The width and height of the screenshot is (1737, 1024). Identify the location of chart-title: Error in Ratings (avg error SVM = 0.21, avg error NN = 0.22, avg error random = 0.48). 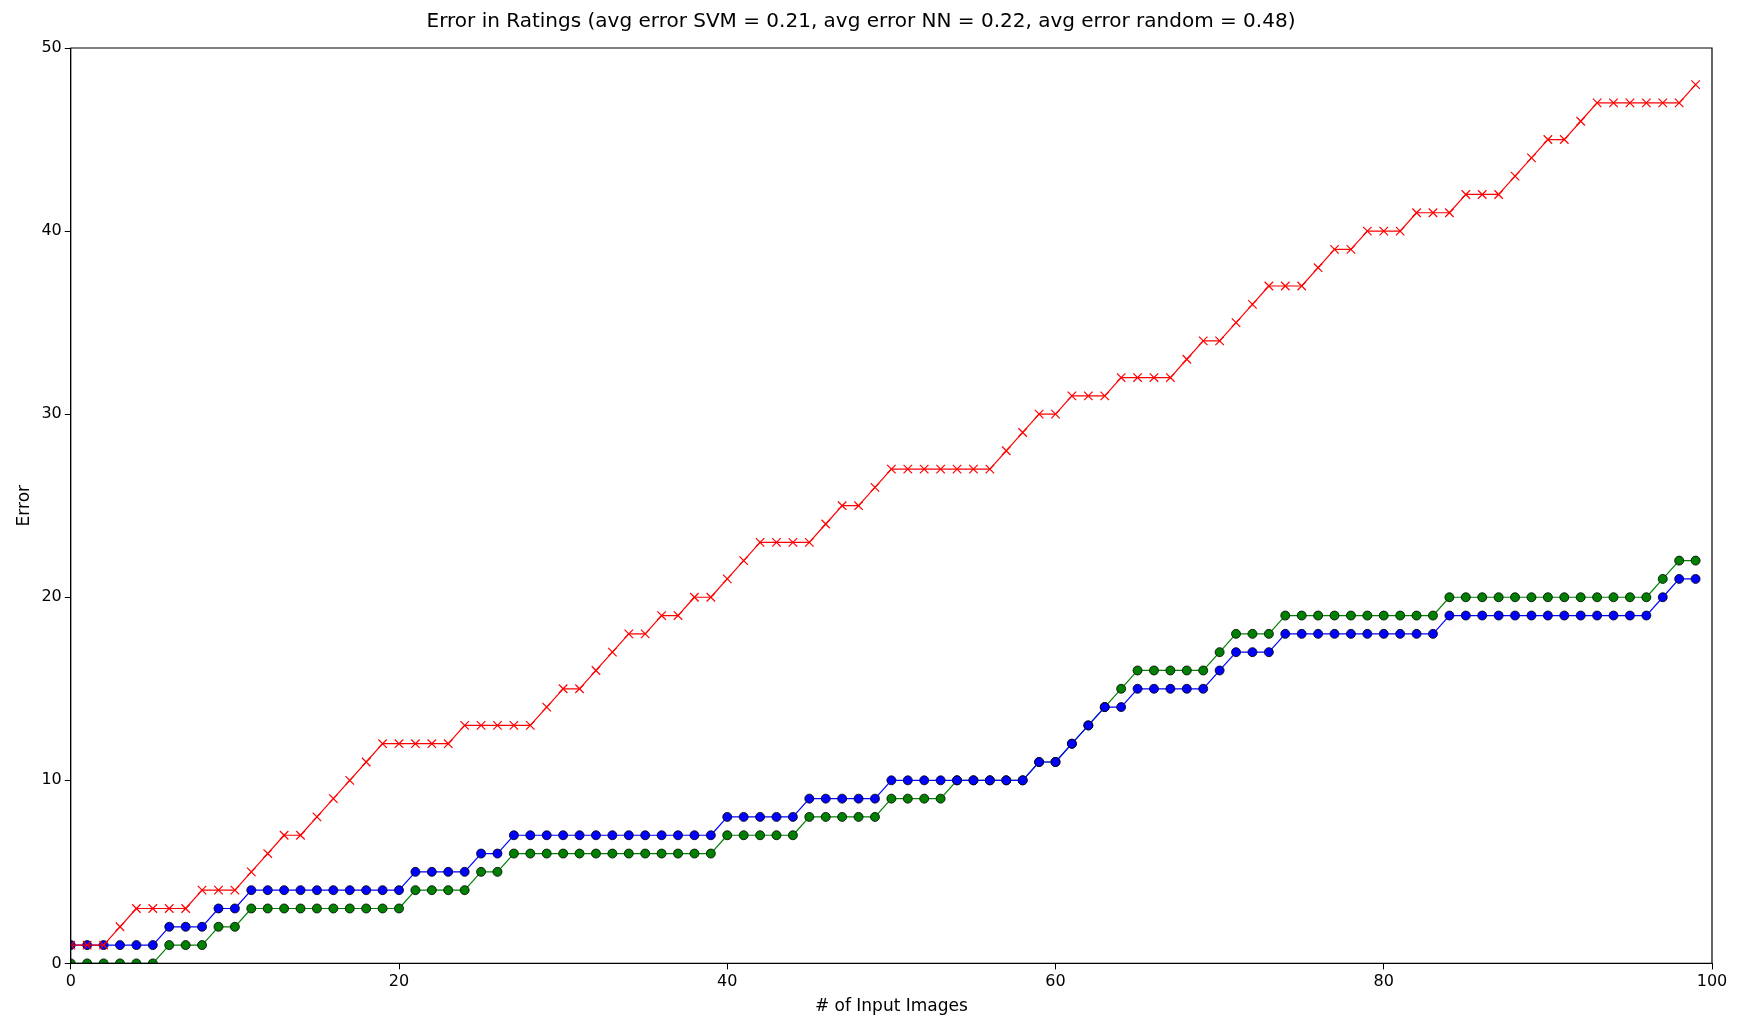
(861, 20).